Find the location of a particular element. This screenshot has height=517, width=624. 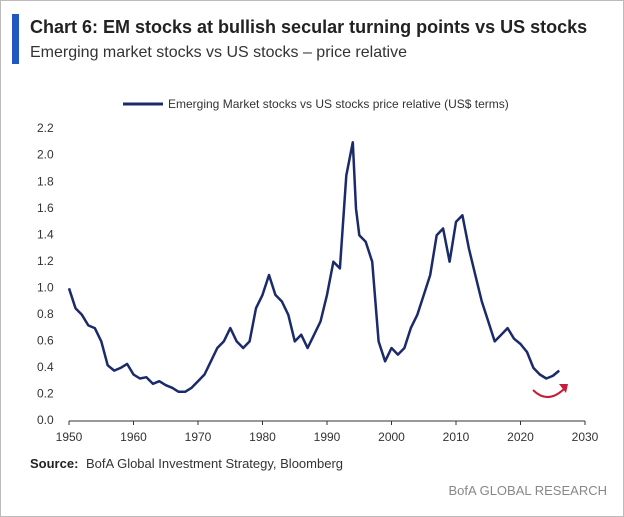

x-tick-label: 2020 is located at coordinates (520, 437).